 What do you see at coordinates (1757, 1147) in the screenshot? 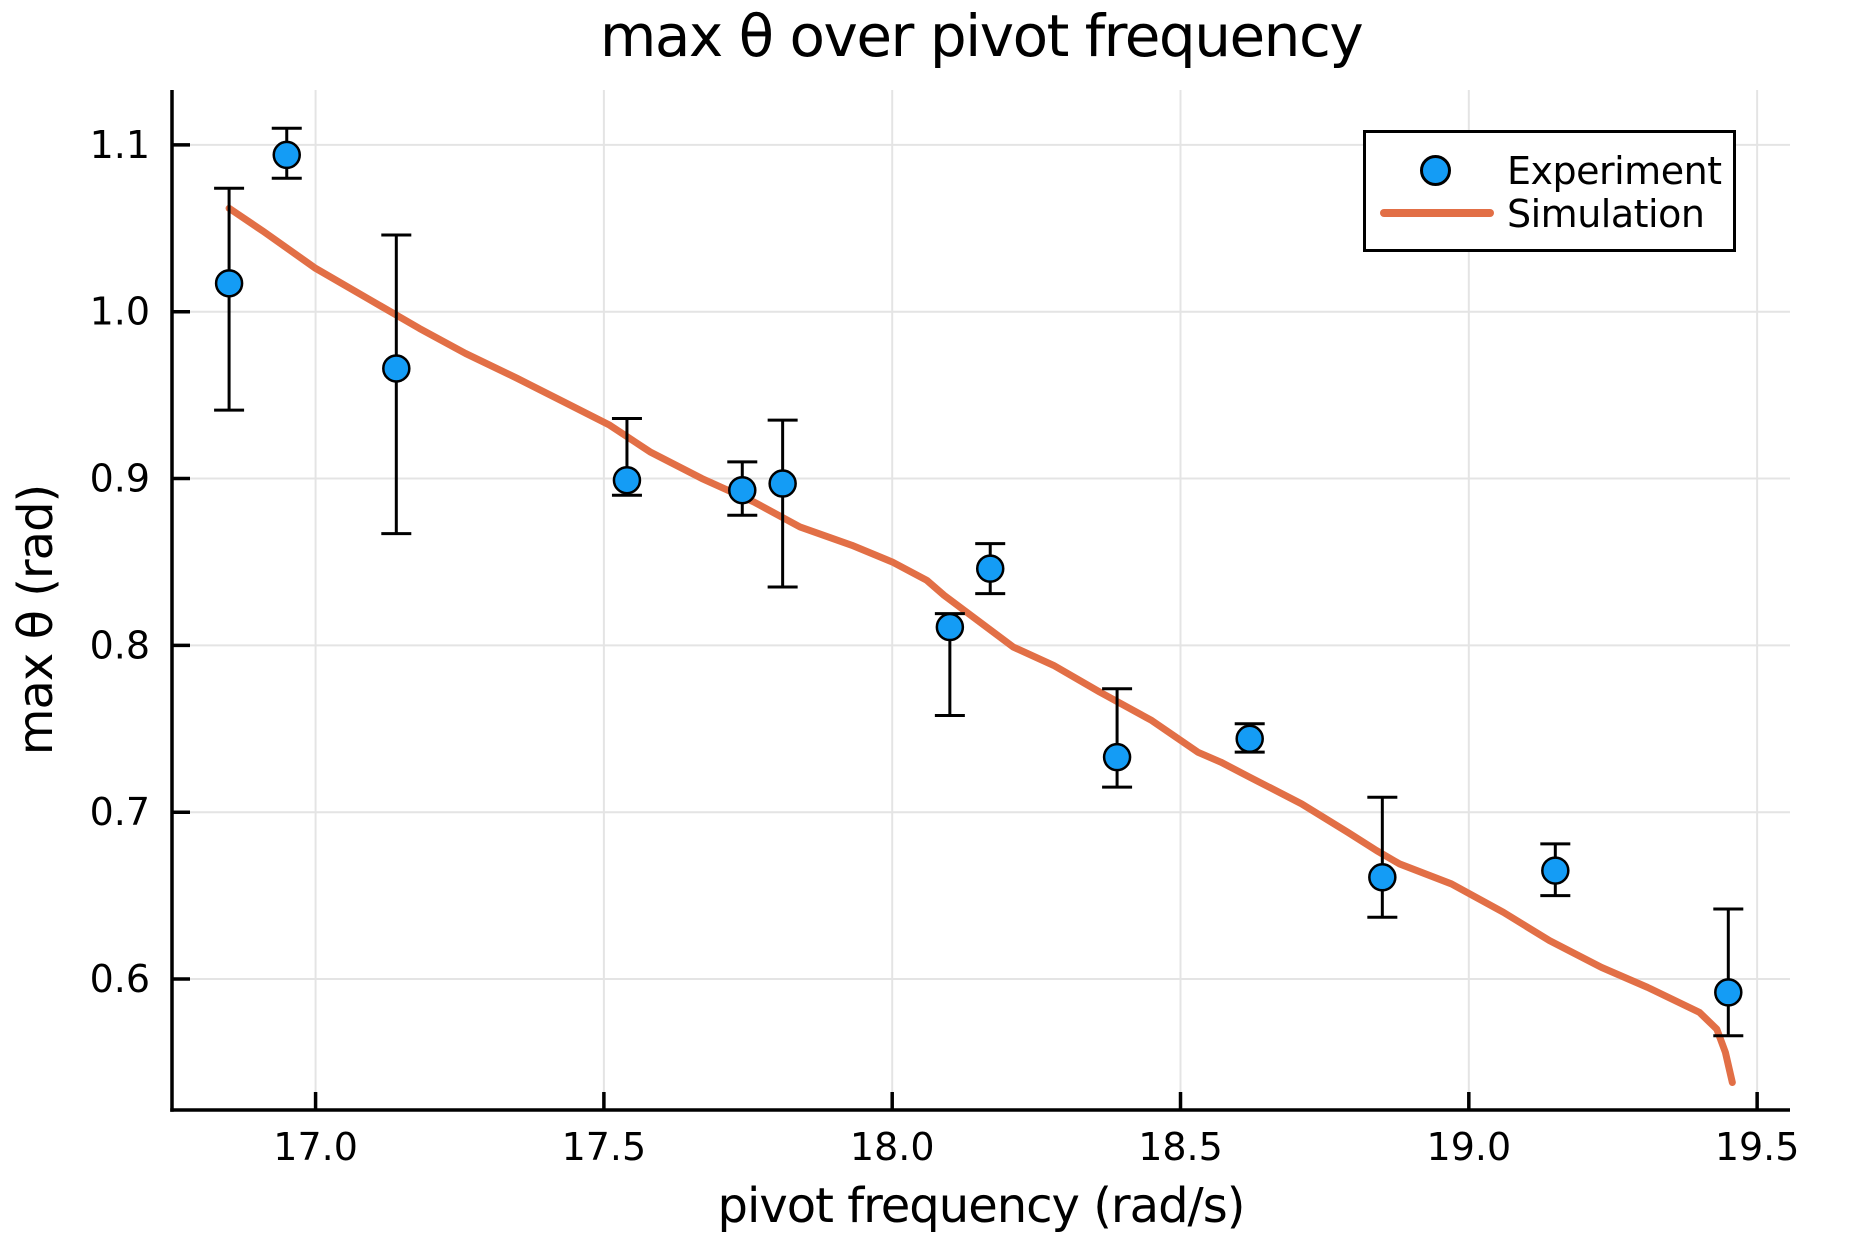
I see `x-tick-label: 19.5` at bounding box center [1757, 1147].